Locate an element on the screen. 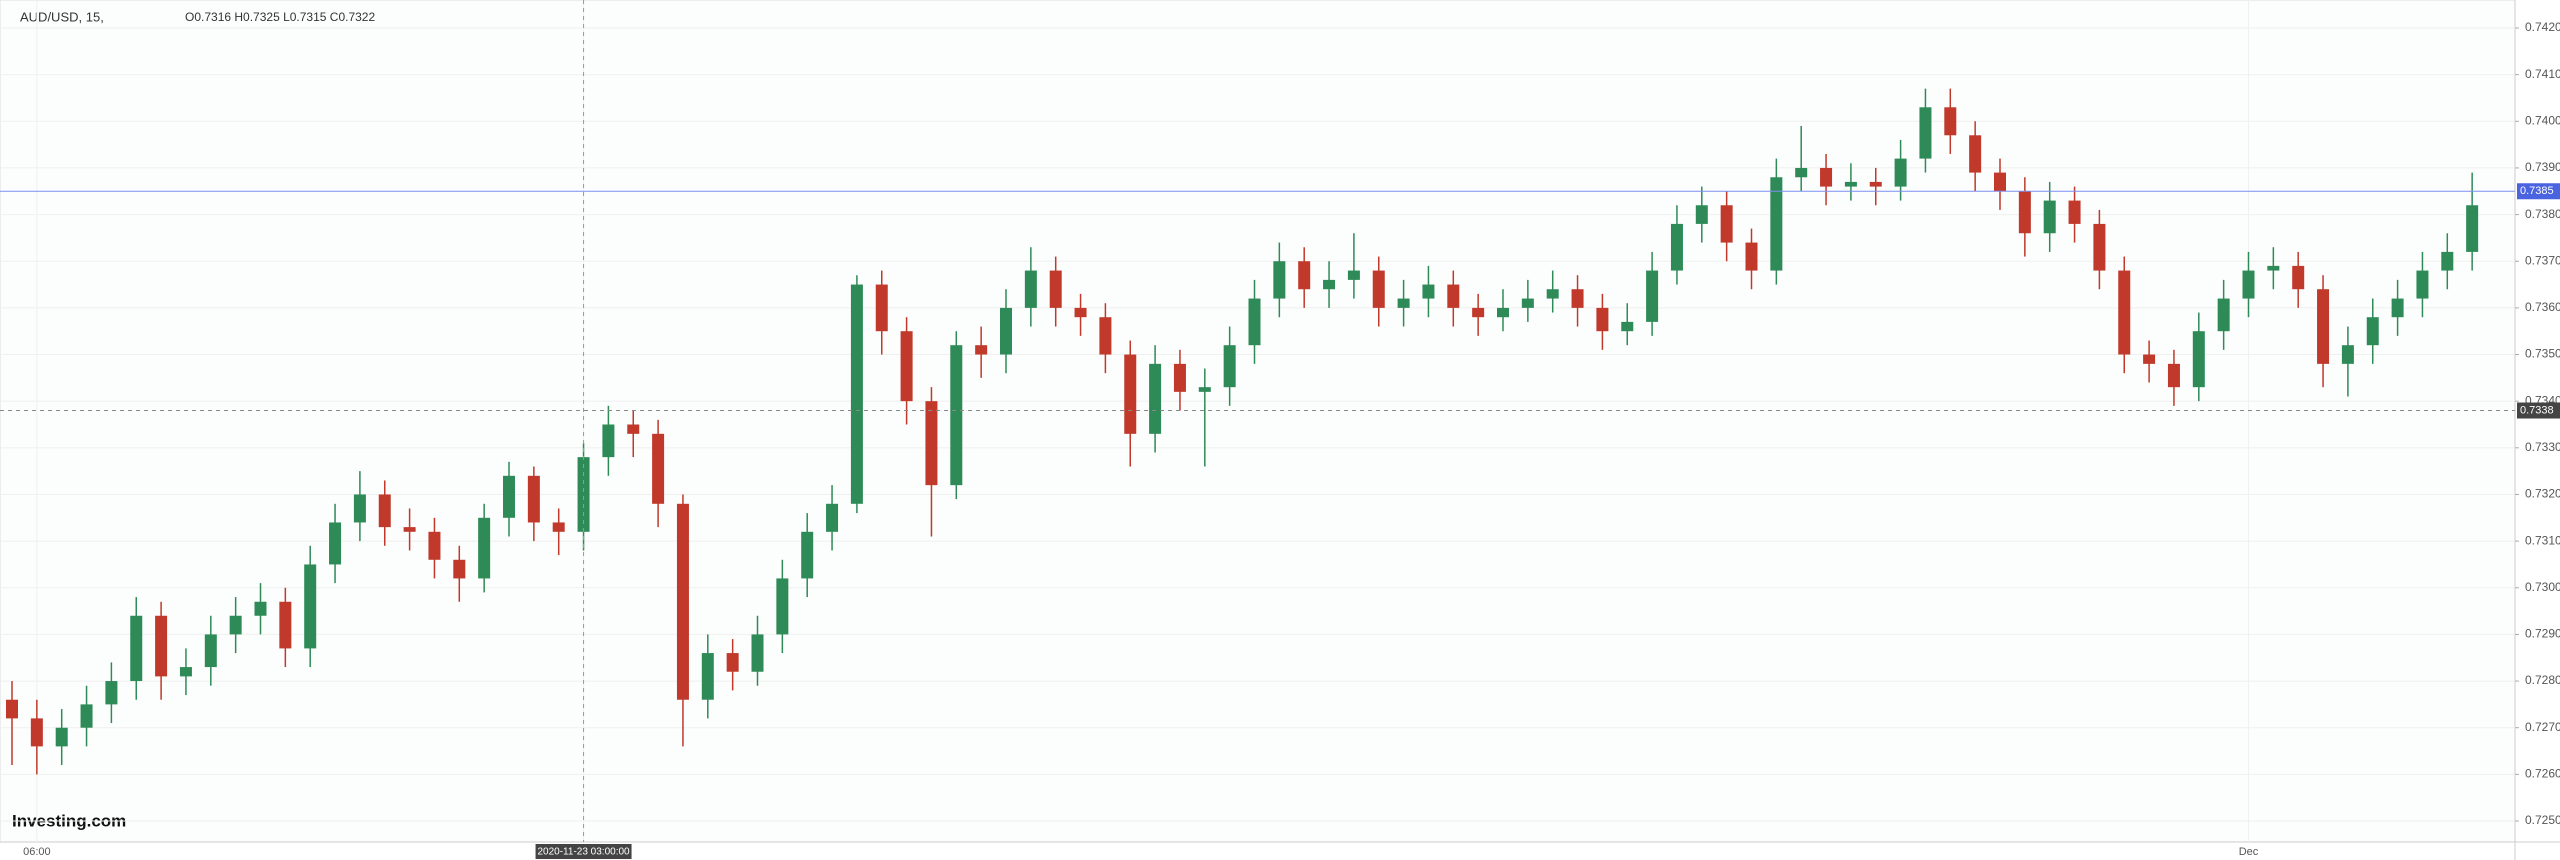  y-tick-label: 0.7310 is located at coordinates (2542, 540).